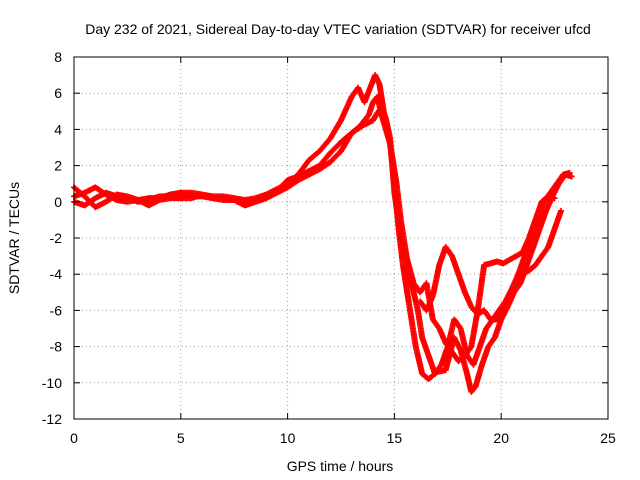 This screenshot has width=640, height=480. I want to click on x-tick-label: 0, so click(74, 438).